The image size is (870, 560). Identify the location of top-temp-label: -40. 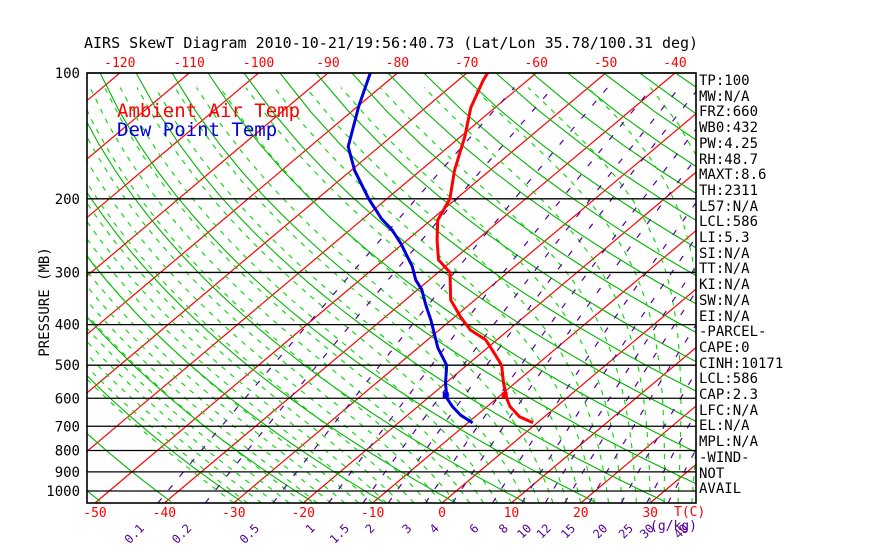
(674, 63).